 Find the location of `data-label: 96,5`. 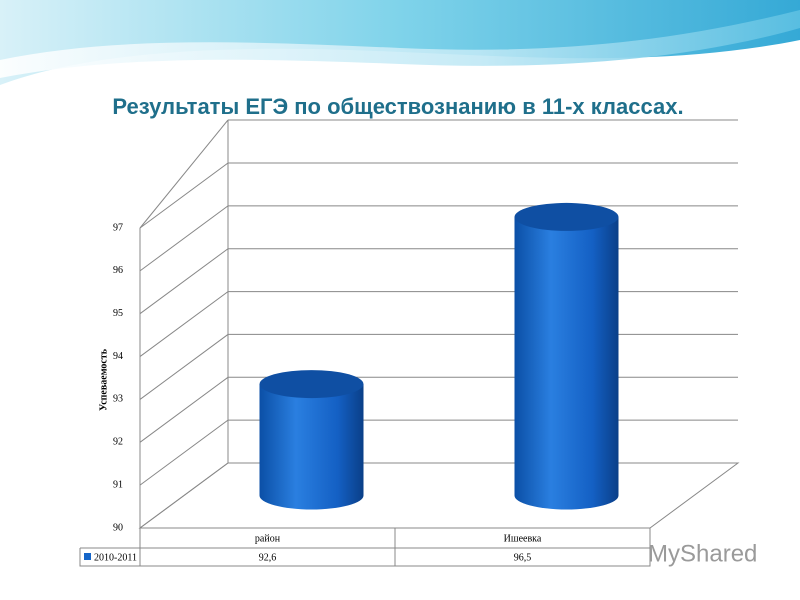

data-label: 96,5 is located at coordinates (523, 557).